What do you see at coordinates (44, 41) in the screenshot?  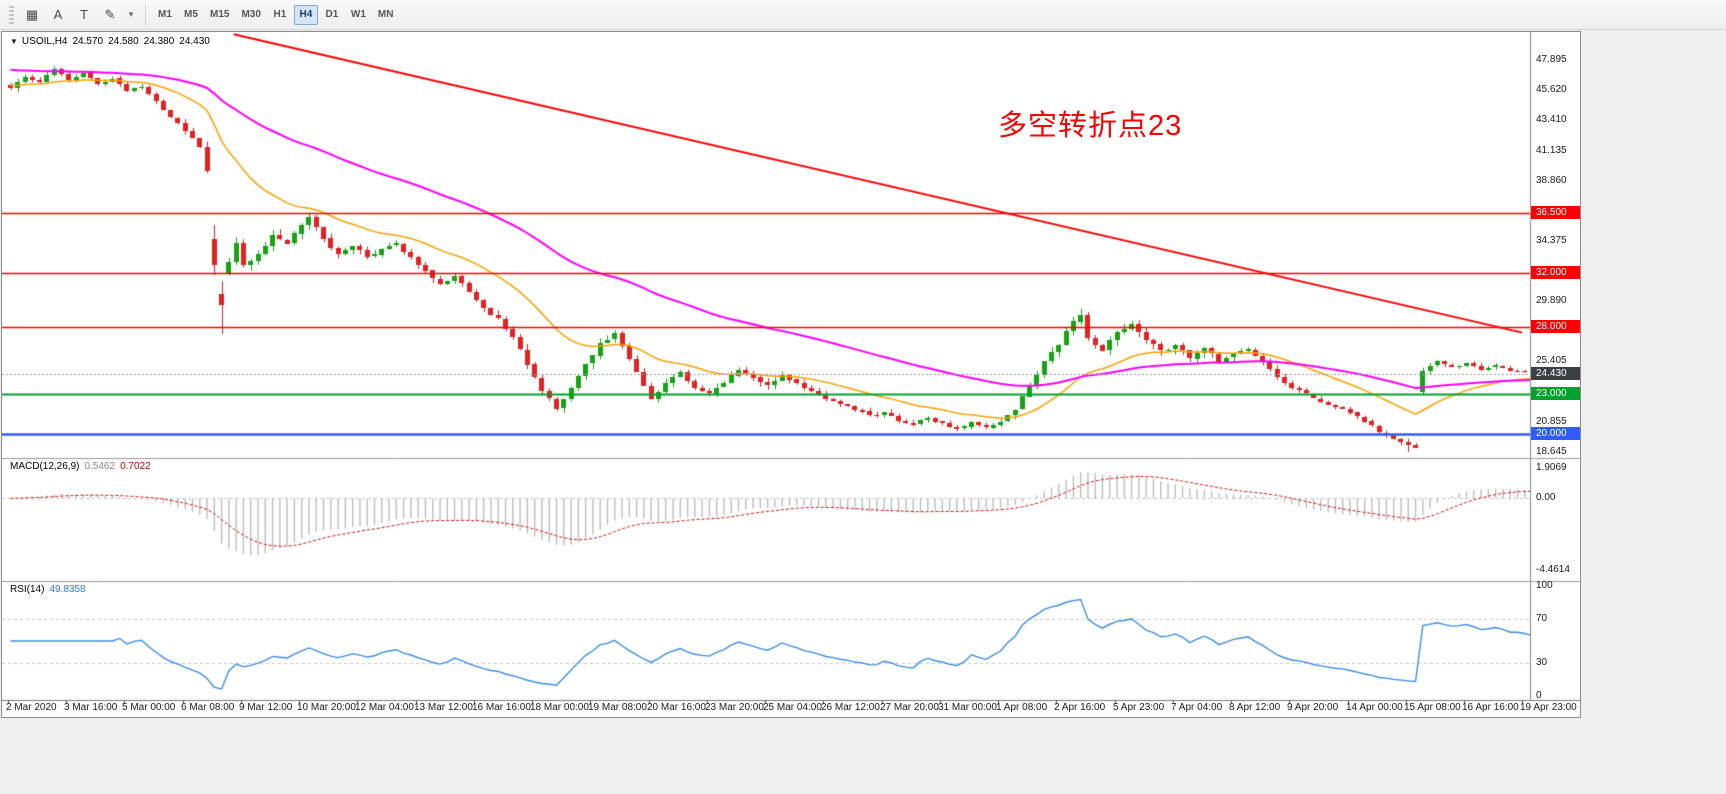 I see `symbol-label: USOIL,H4` at bounding box center [44, 41].